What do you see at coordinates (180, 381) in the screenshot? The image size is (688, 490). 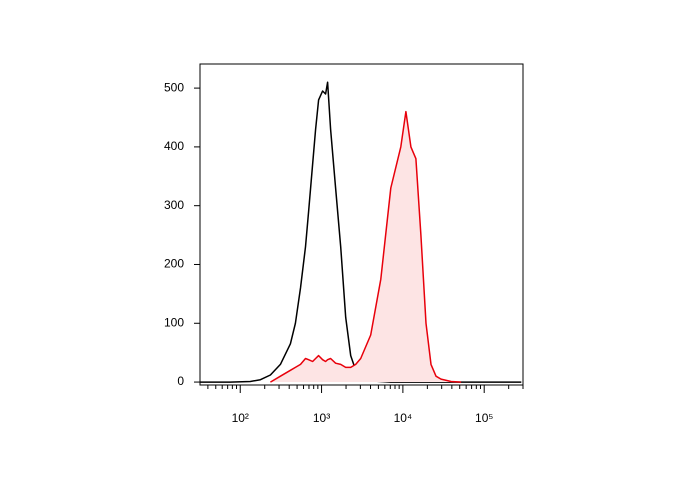 I see `y-tick-label: 0` at bounding box center [180, 381].